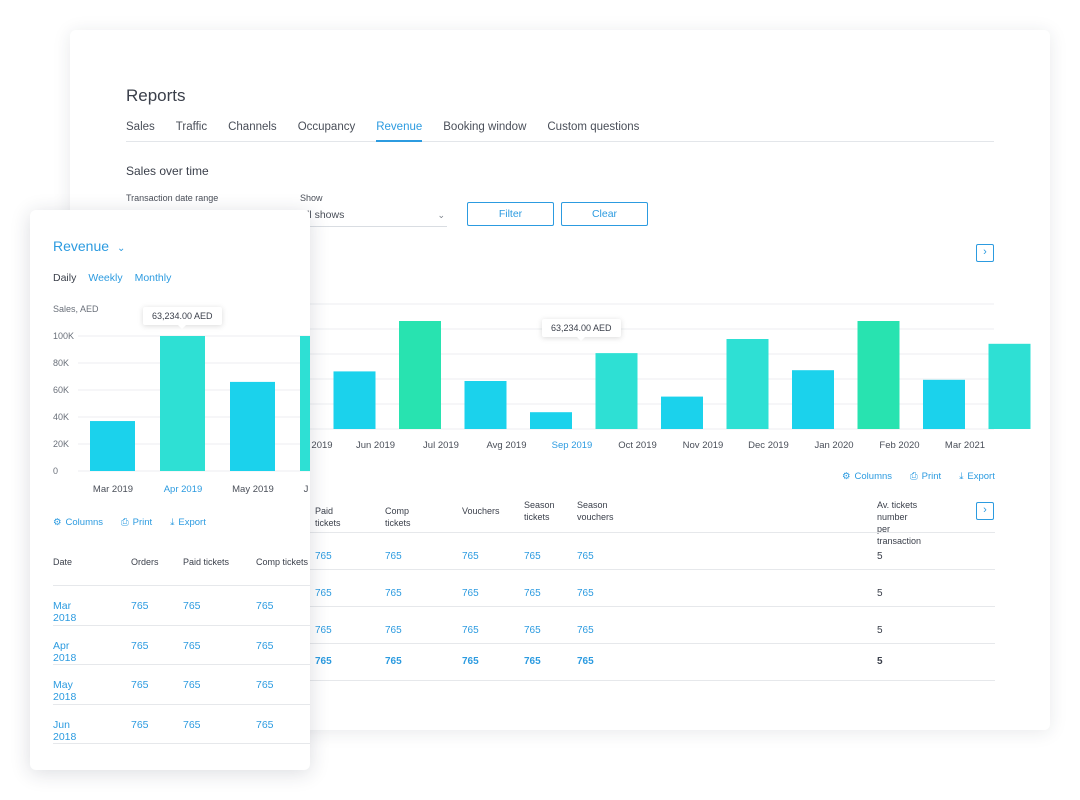 The image size is (1080, 800). What do you see at coordinates (182, 403) in the screenshot?
I see `bar-apr-2019` at bounding box center [182, 403].